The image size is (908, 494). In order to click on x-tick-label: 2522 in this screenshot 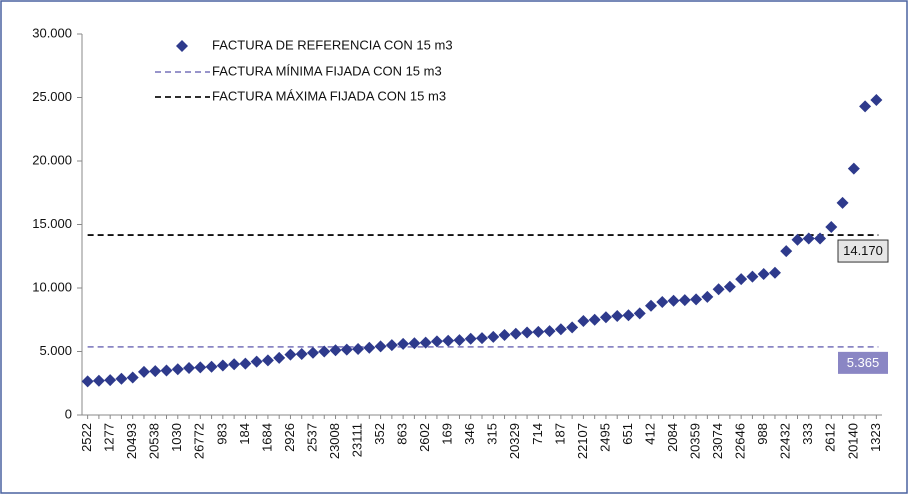, I will do `click(86, 437)`.